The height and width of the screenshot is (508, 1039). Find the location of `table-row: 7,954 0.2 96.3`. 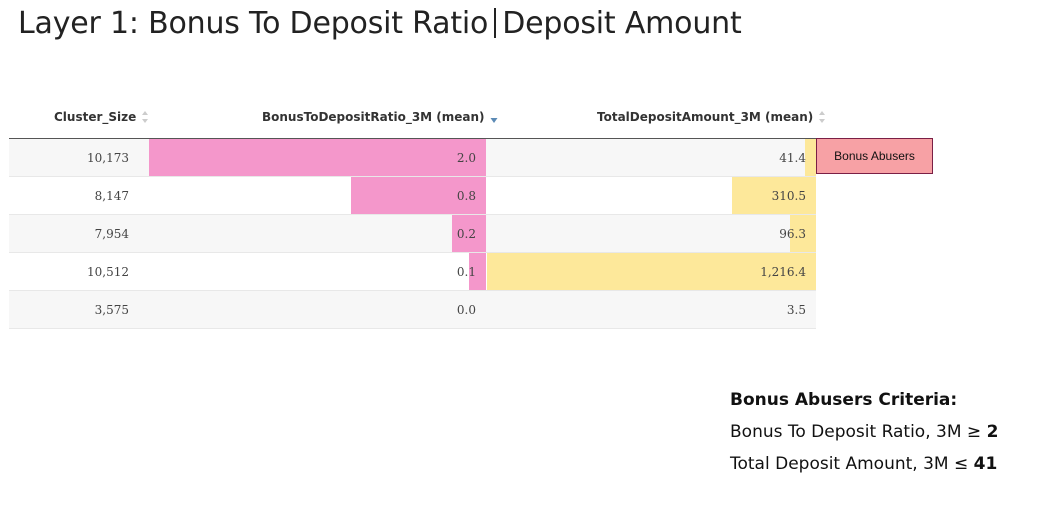

table-row: 7,954 0.2 96.3 is located at coordinates (412, 234).